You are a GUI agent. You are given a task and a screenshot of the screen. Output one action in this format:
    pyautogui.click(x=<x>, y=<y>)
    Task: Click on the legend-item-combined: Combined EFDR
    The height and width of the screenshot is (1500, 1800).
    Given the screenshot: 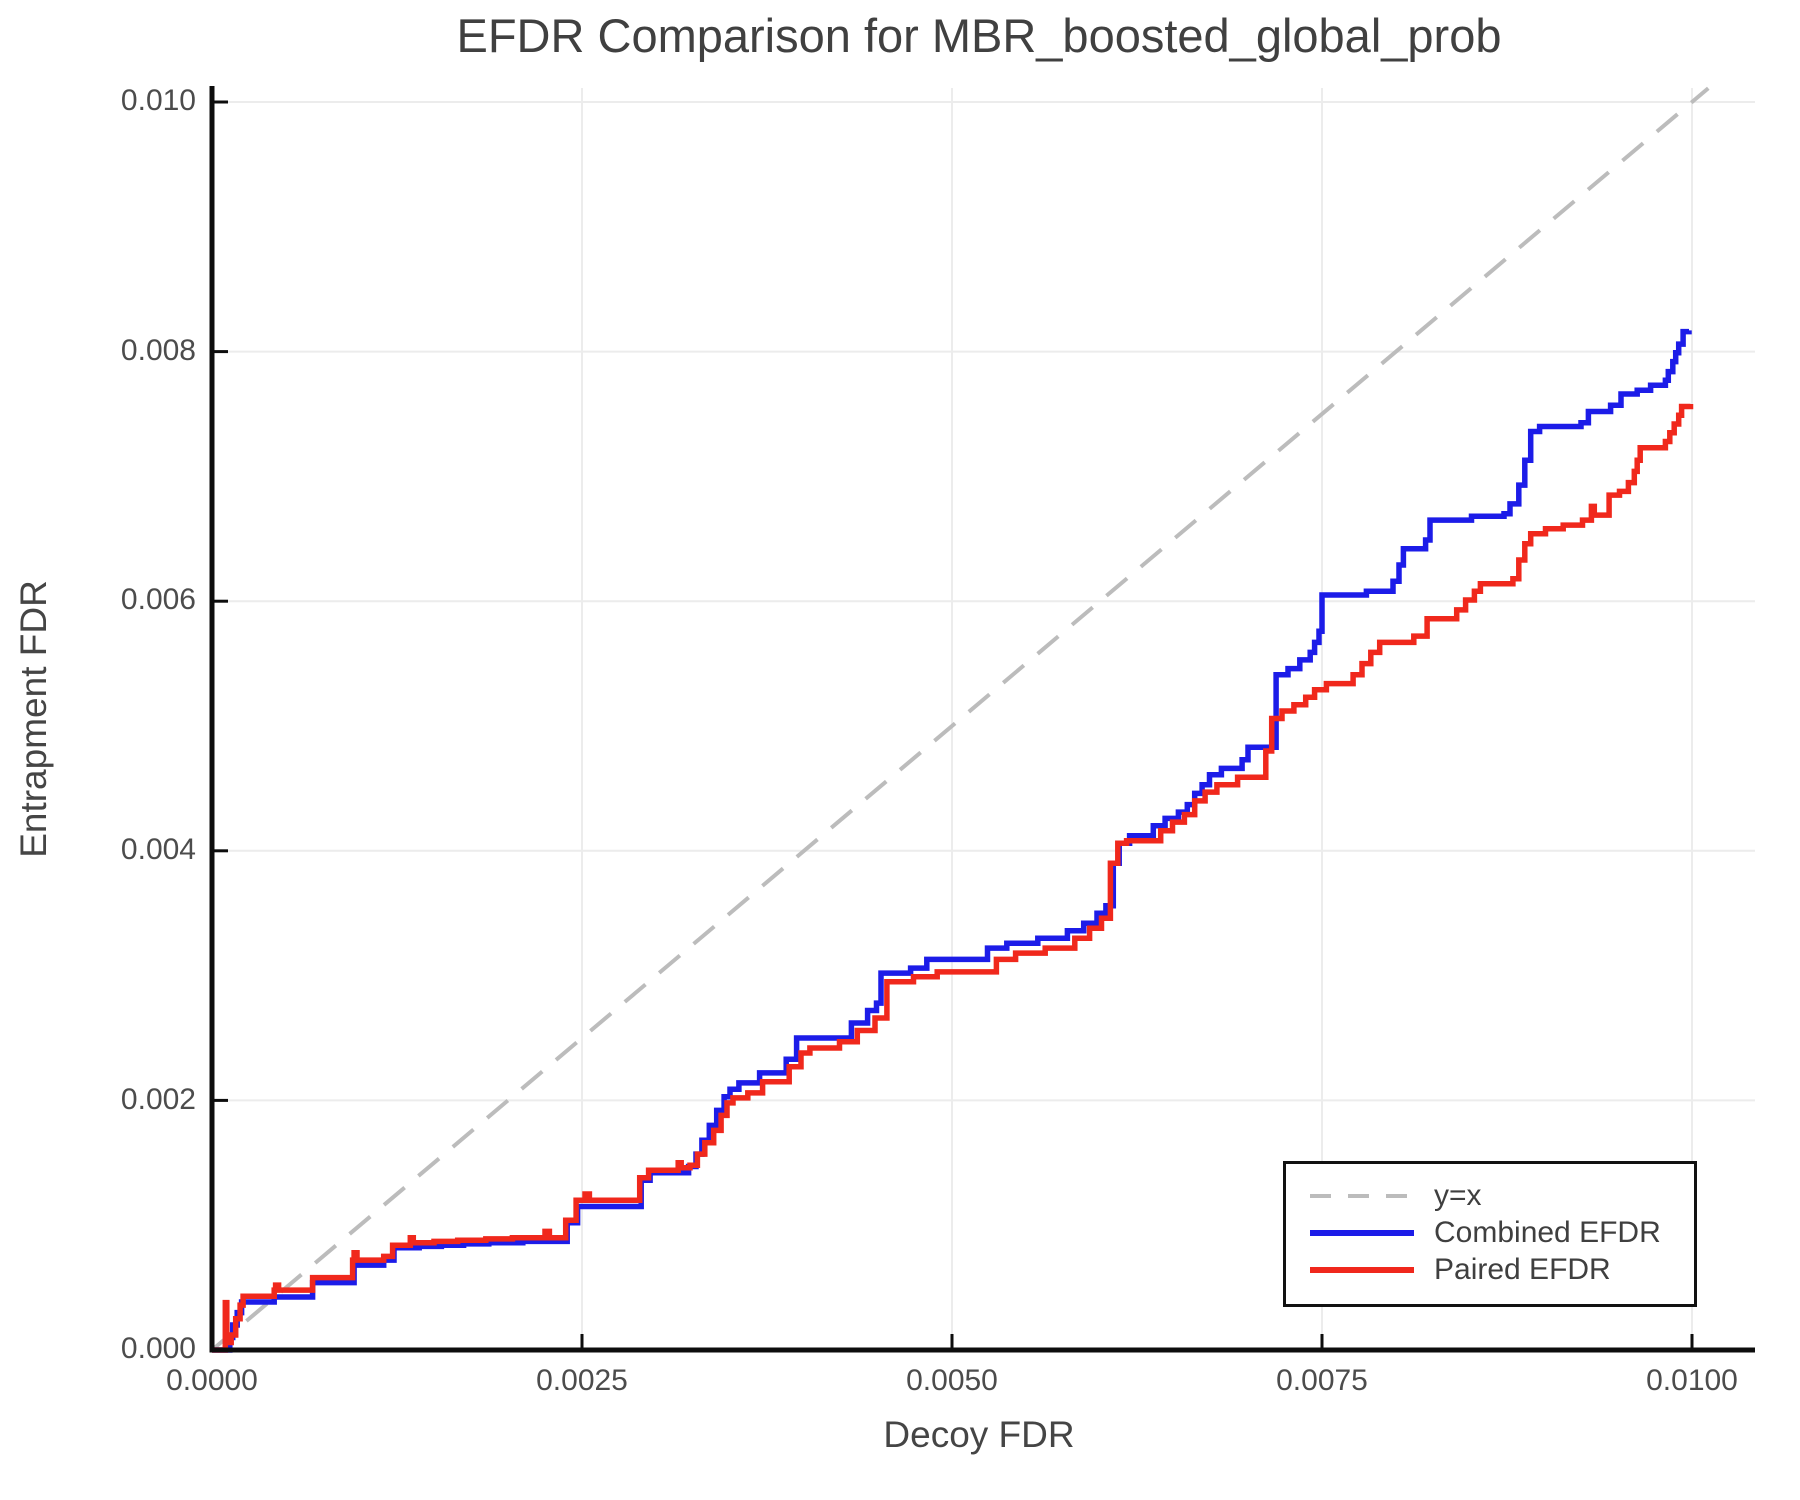 What is the action you would take?
    pyautogui.click(x=1500, y=1232)
    